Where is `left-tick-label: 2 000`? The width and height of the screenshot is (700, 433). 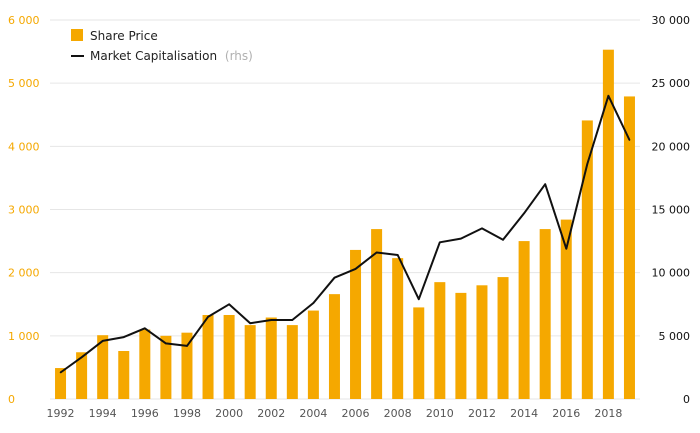
left-tick-label: 2 000 is located at coordinates (24, 273).